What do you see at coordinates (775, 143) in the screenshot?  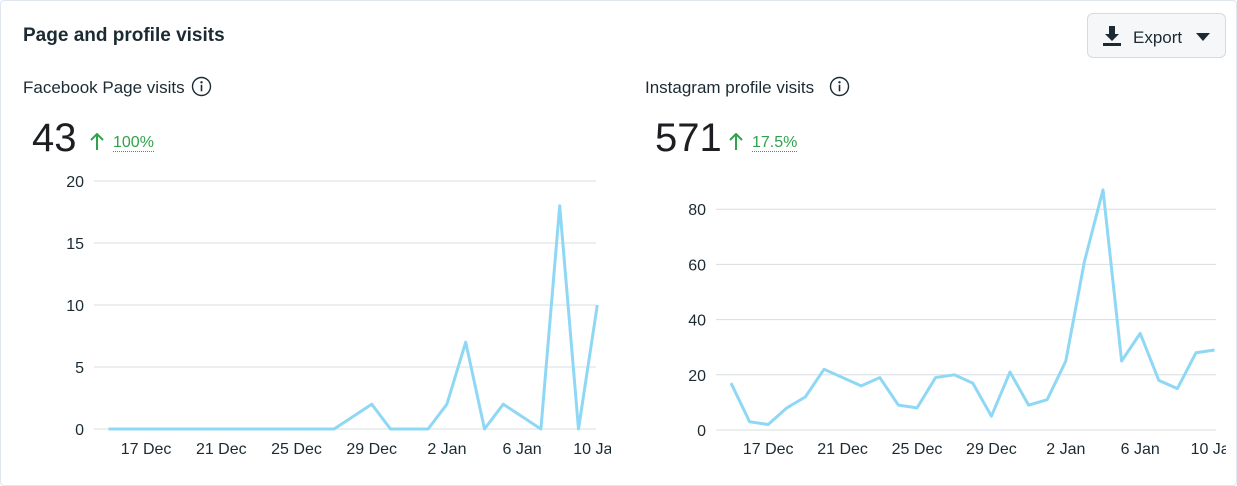 I see `instagram-change: 17.5%` at bounding box center [775, 143].